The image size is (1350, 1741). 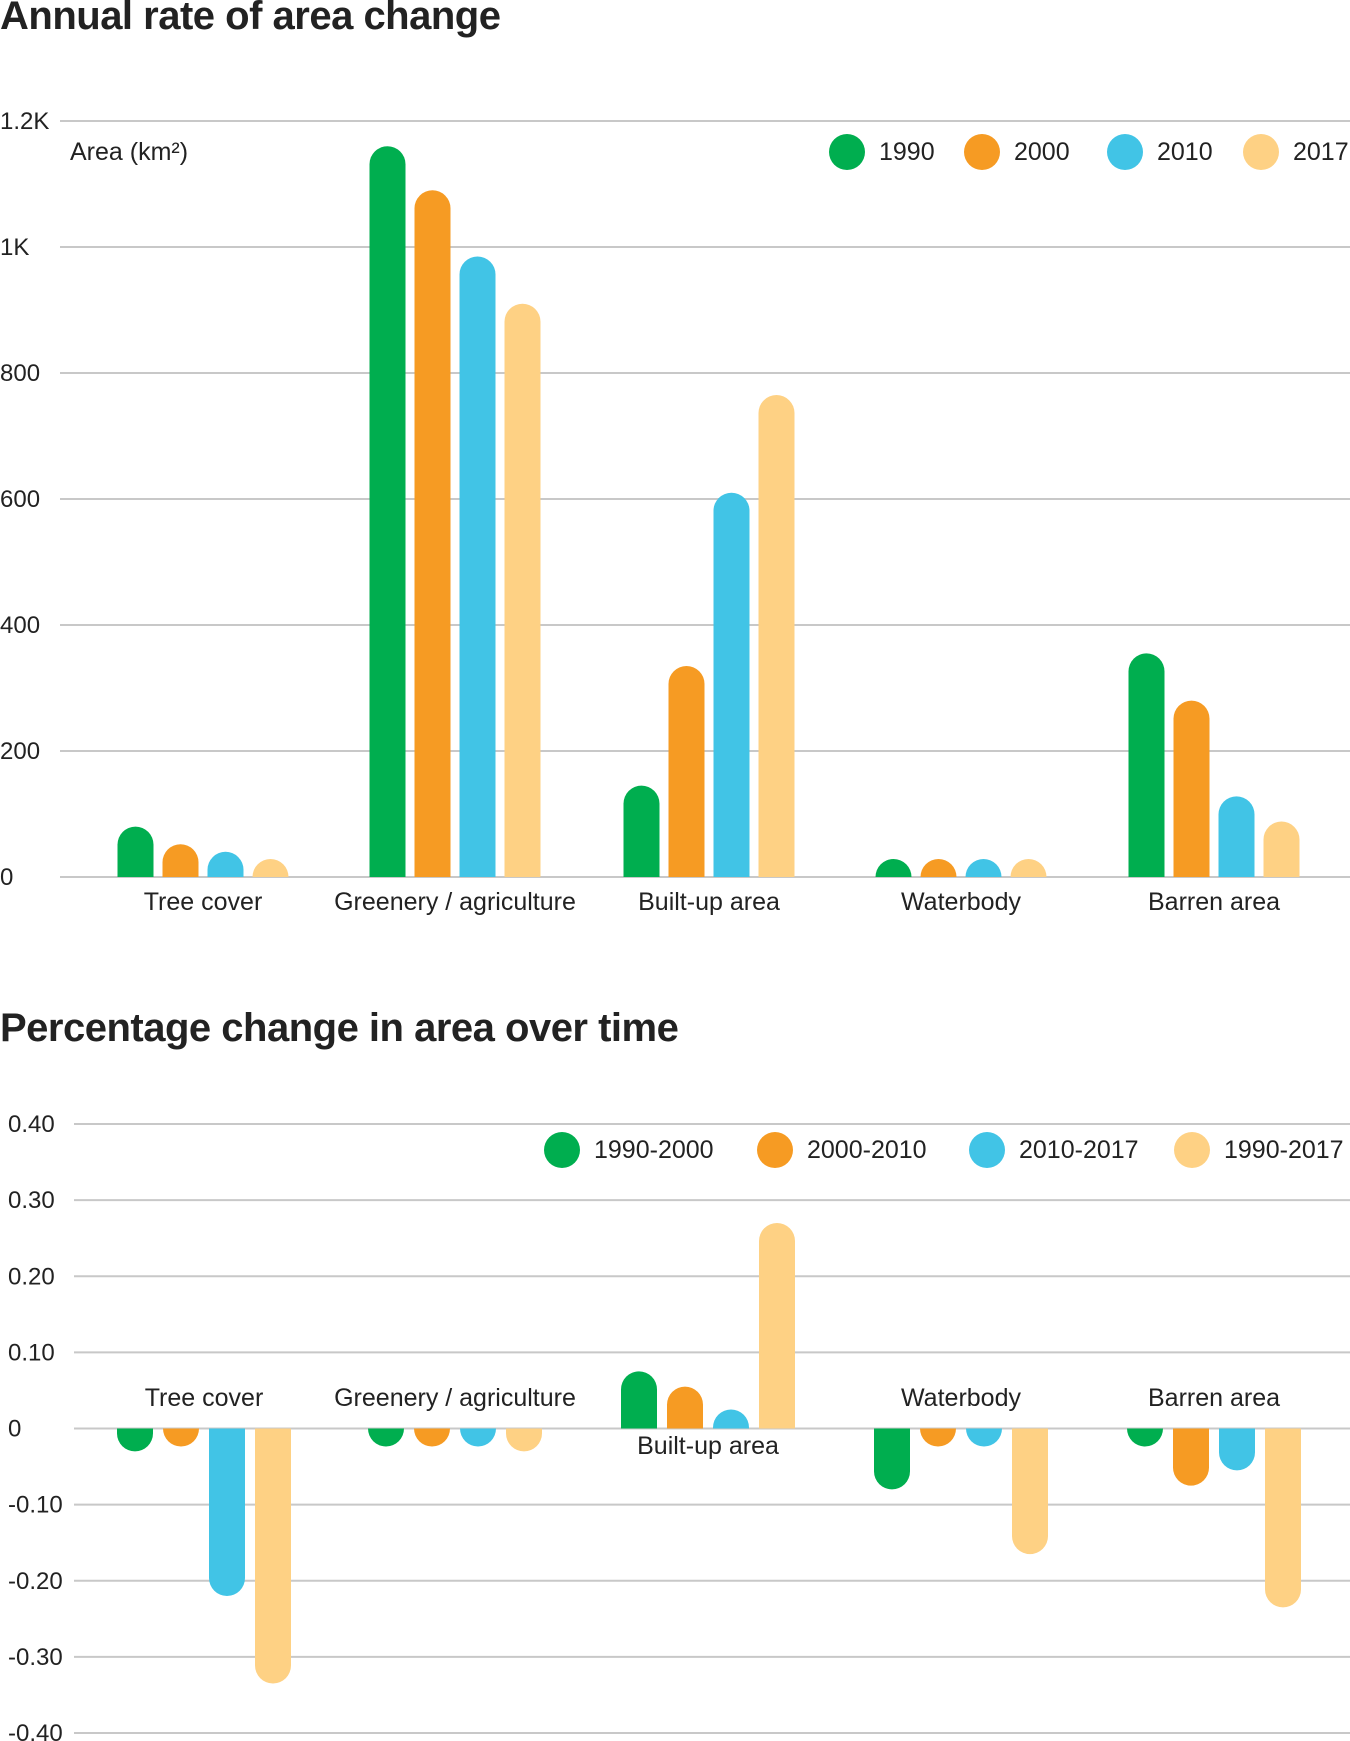 What do you see at coordinates (893, 868) in the screenshot?
I see `bar-waterbody-1990` at bounding box center [893, 868].